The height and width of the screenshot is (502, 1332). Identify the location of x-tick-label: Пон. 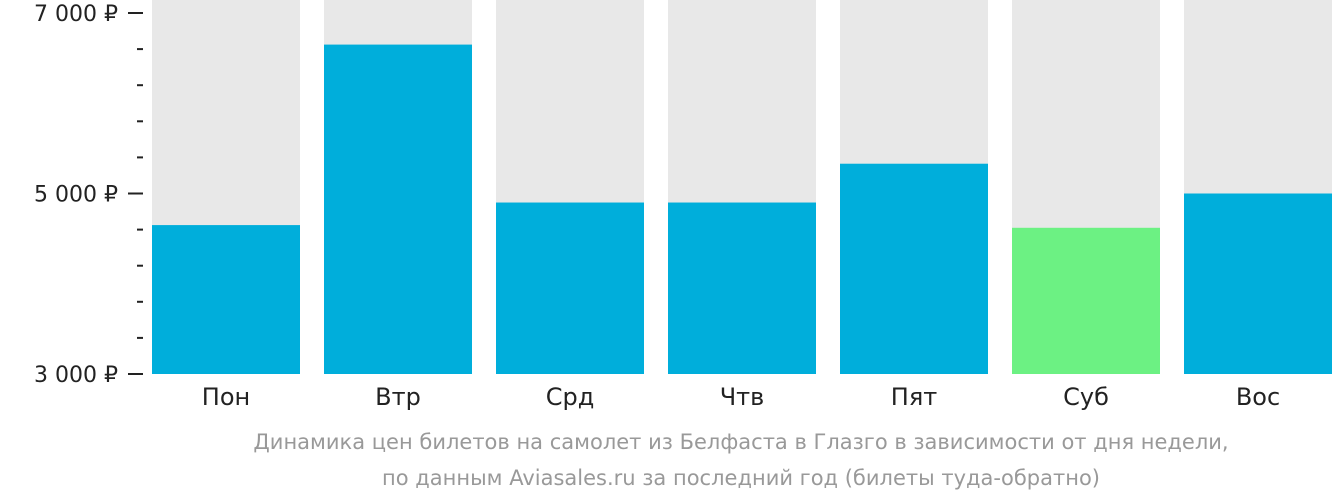
(226, 397).